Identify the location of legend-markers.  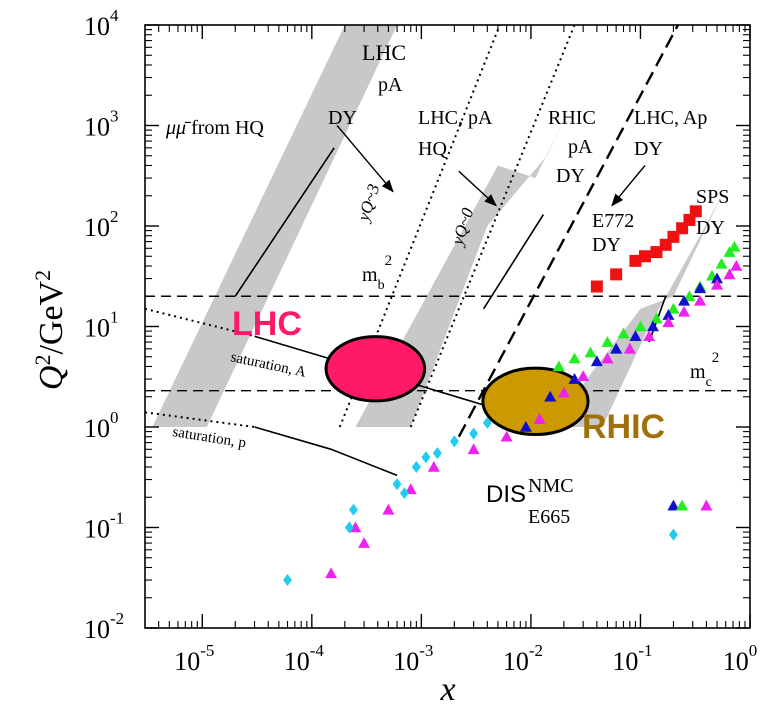
(690, 520).